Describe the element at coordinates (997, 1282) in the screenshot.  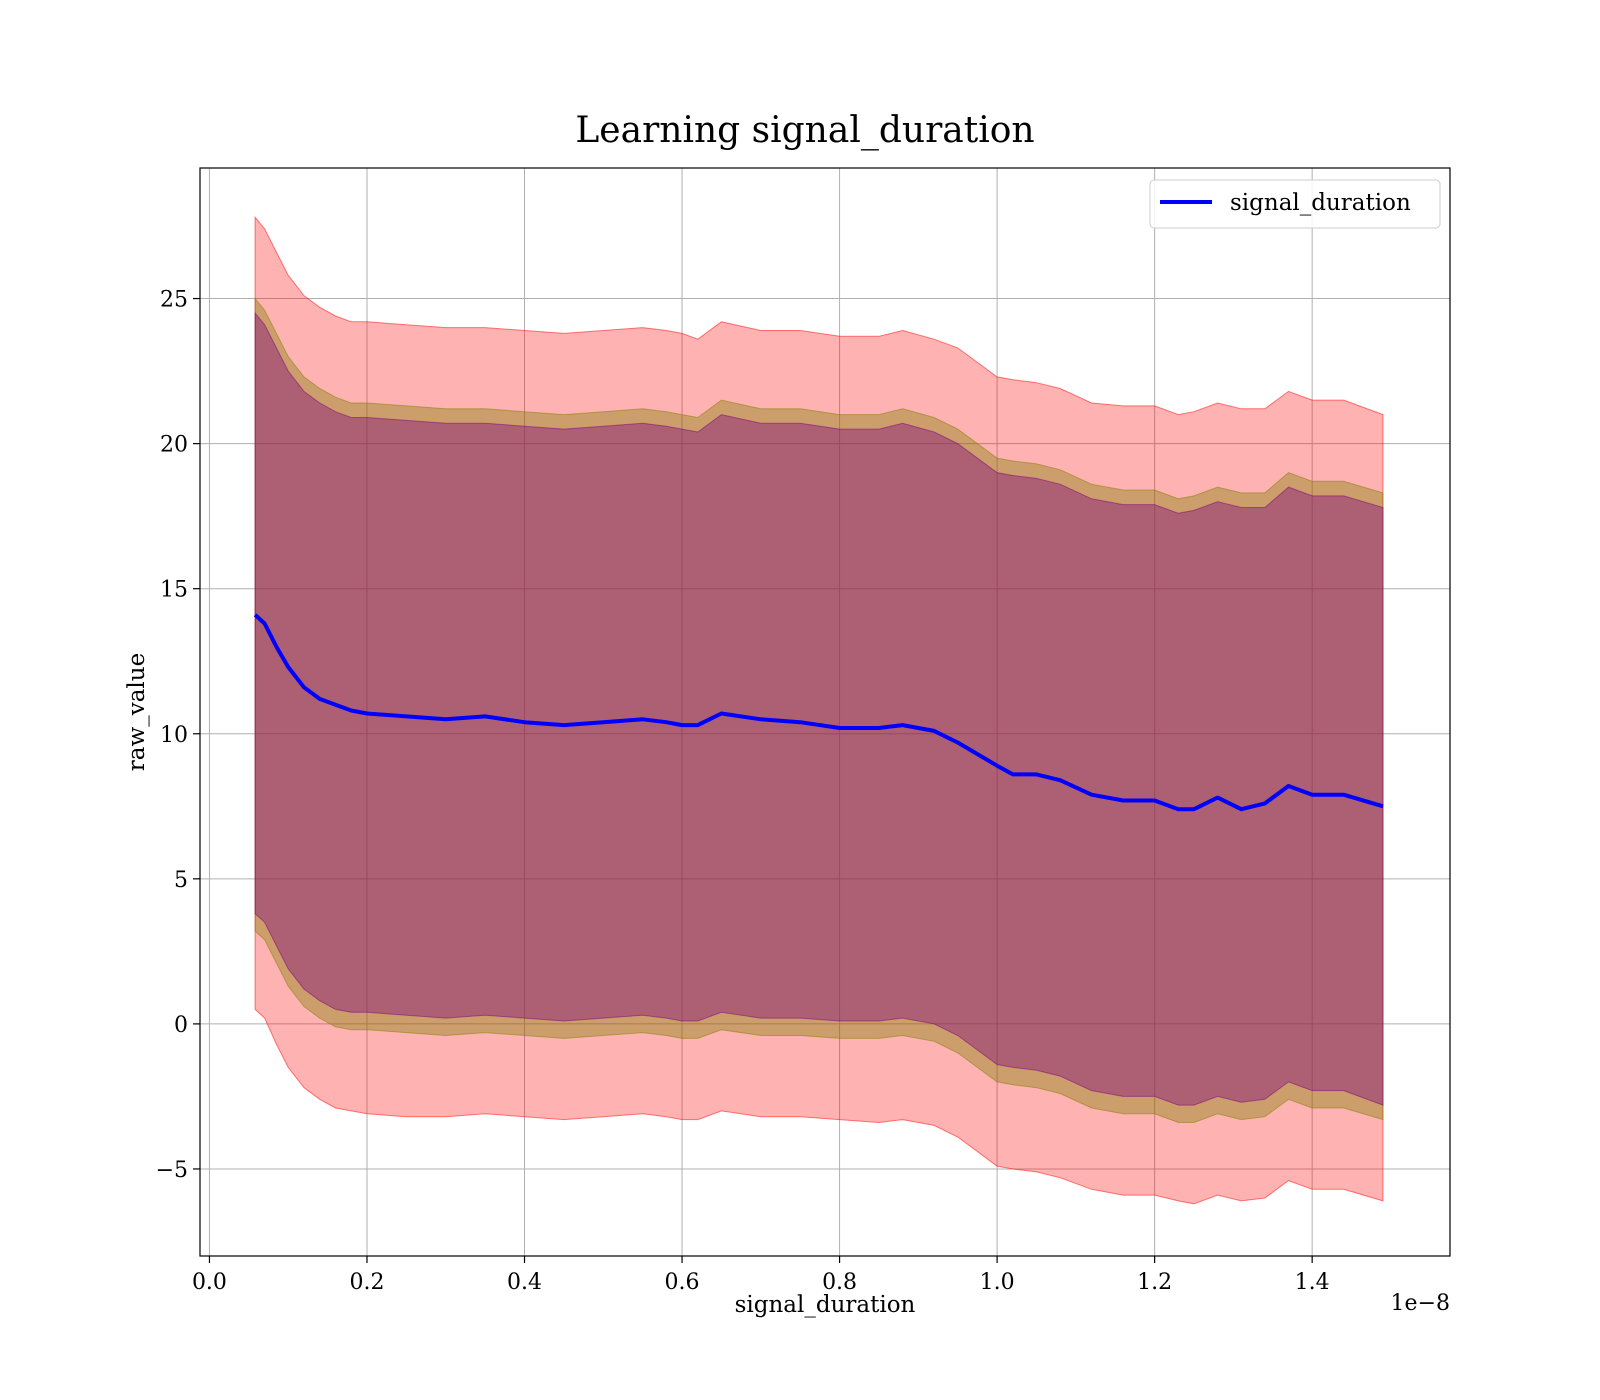
I see `x-tick-label: 1.0` at that location.